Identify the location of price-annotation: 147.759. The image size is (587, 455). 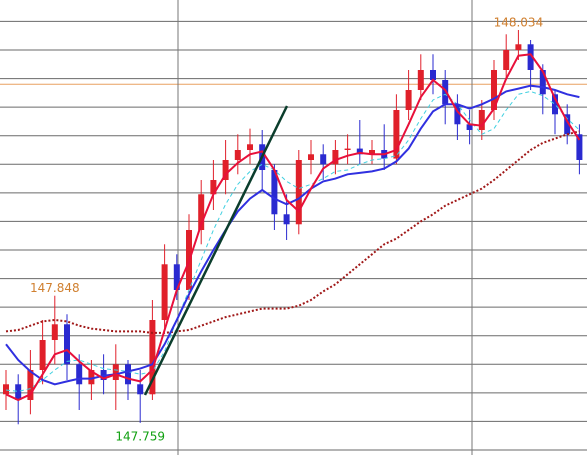
(140, 436).